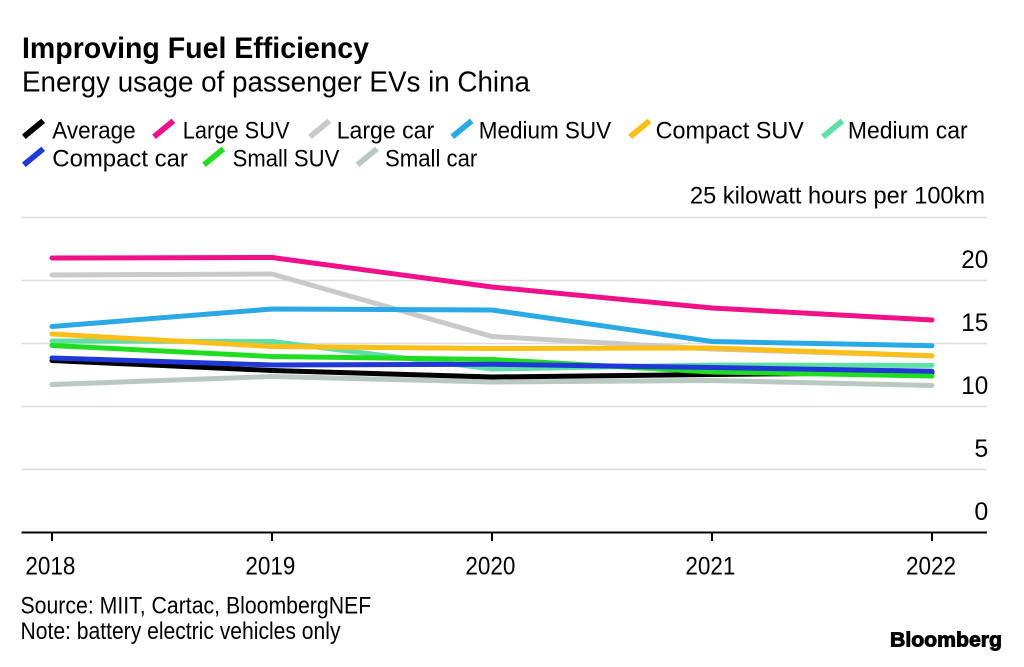 Image resolution: width=1024 pixels, height=667 pixels. I want to click on svg-text: Large car, so click(386, 131).